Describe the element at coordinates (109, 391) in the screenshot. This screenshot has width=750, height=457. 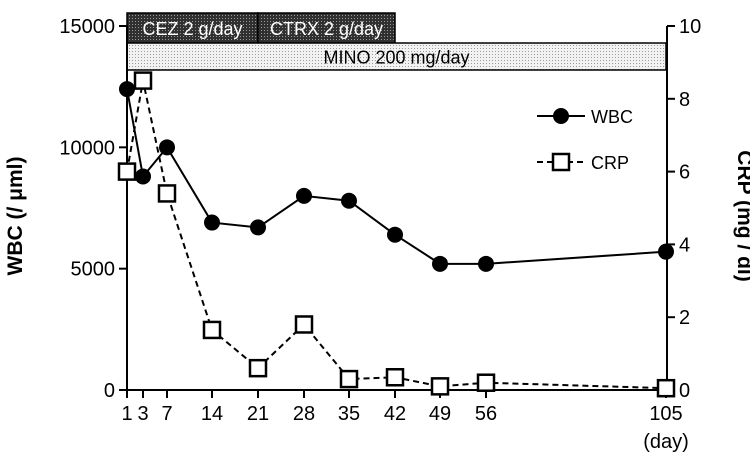
I see `y-left-tick-label: 0` at that location.